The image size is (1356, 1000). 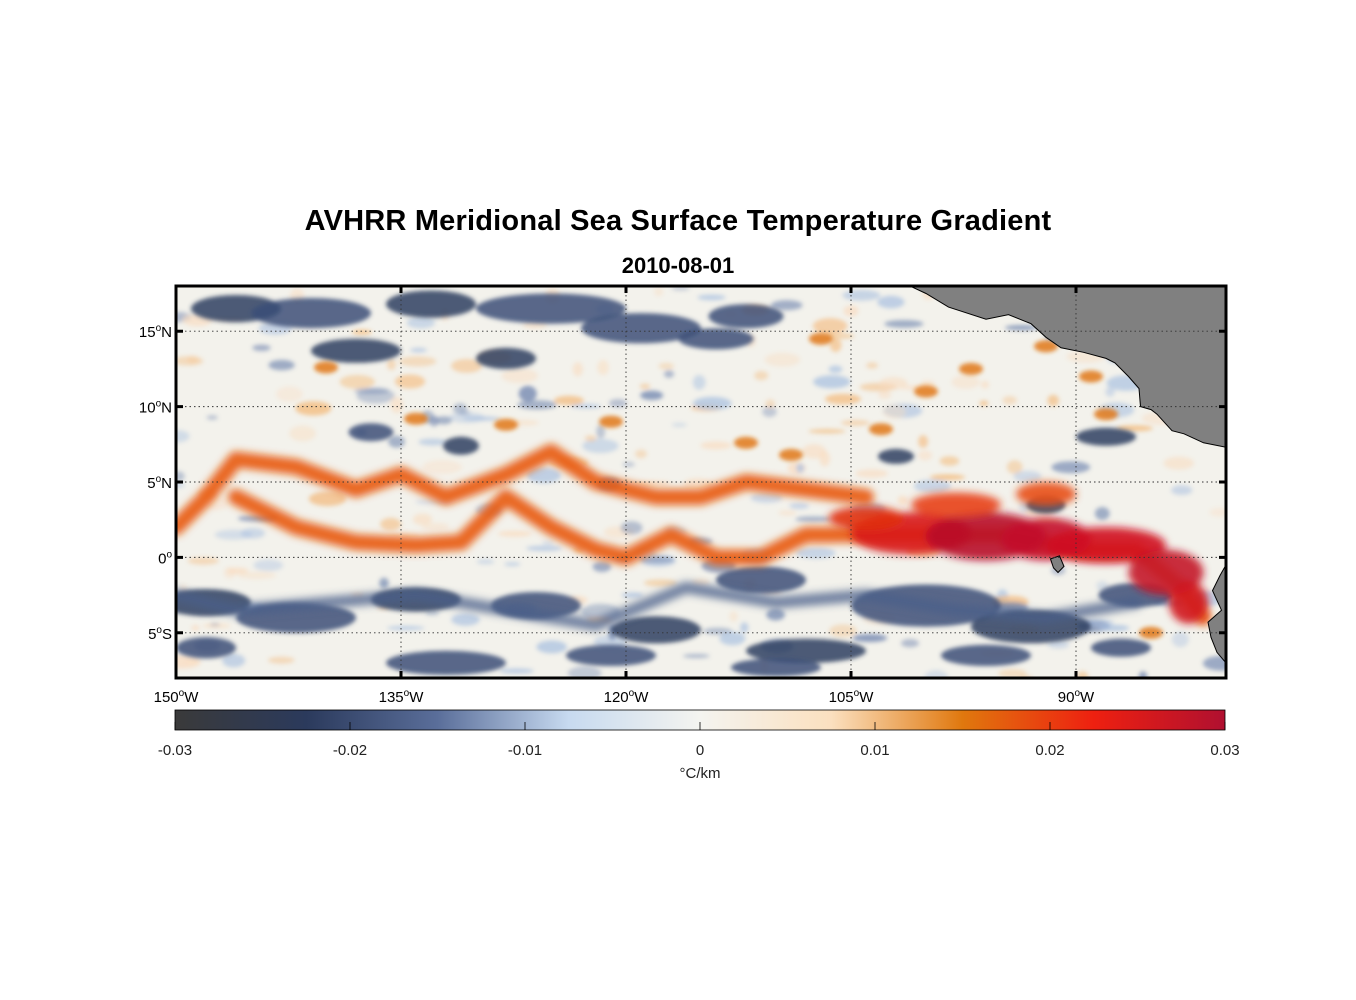 I want to click on colorbar-tick-label: 0.01, so click(x=874, y=750).